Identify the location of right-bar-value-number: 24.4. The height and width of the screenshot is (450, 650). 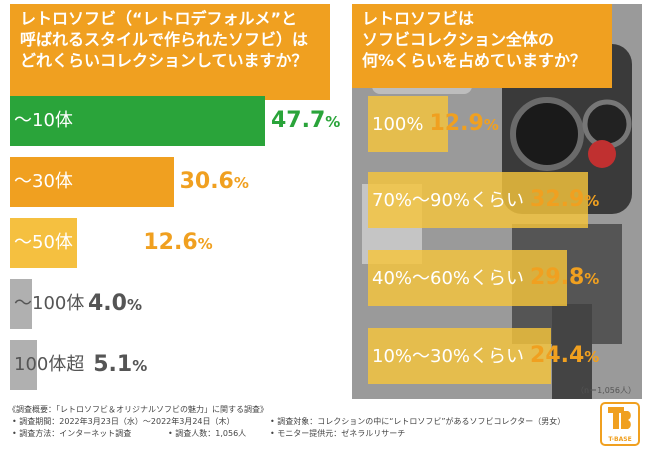
(557, 355).